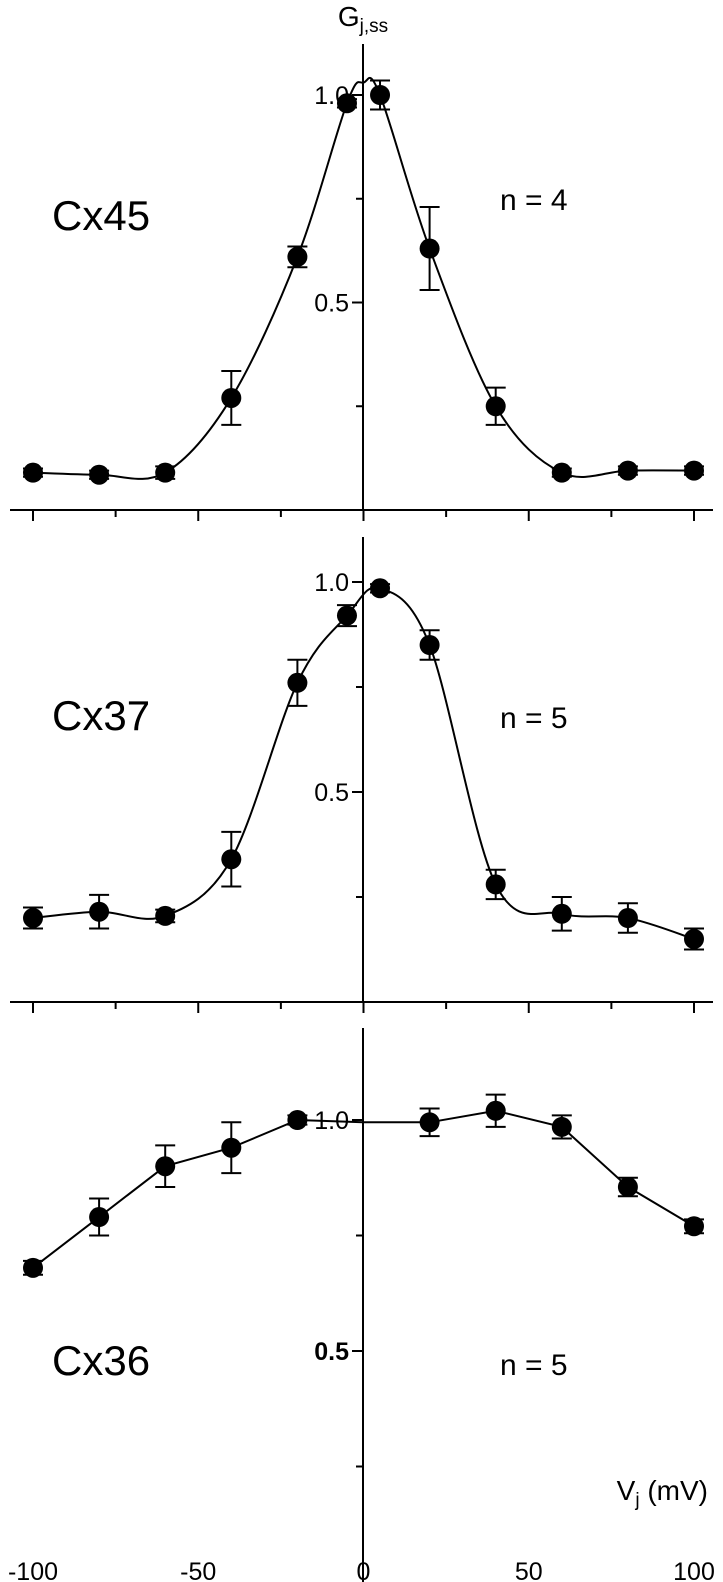 This screenshot has height=1582, width=723. Describe the element at coordinates (694, 1570) in the screenshot. I see `x-tick-label: 100` at that location.